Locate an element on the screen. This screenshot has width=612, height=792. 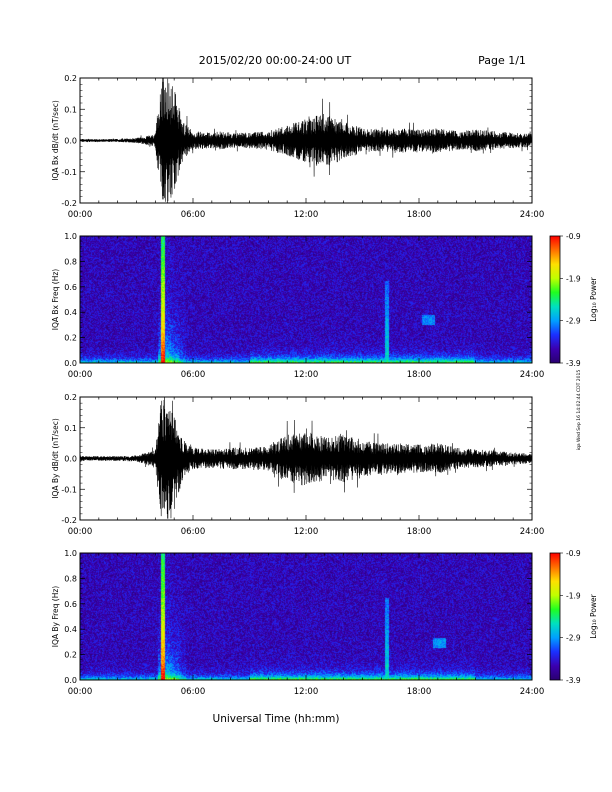
y-axis-label: IQA By Freq (Hz) is located at coordinates (55, 617).